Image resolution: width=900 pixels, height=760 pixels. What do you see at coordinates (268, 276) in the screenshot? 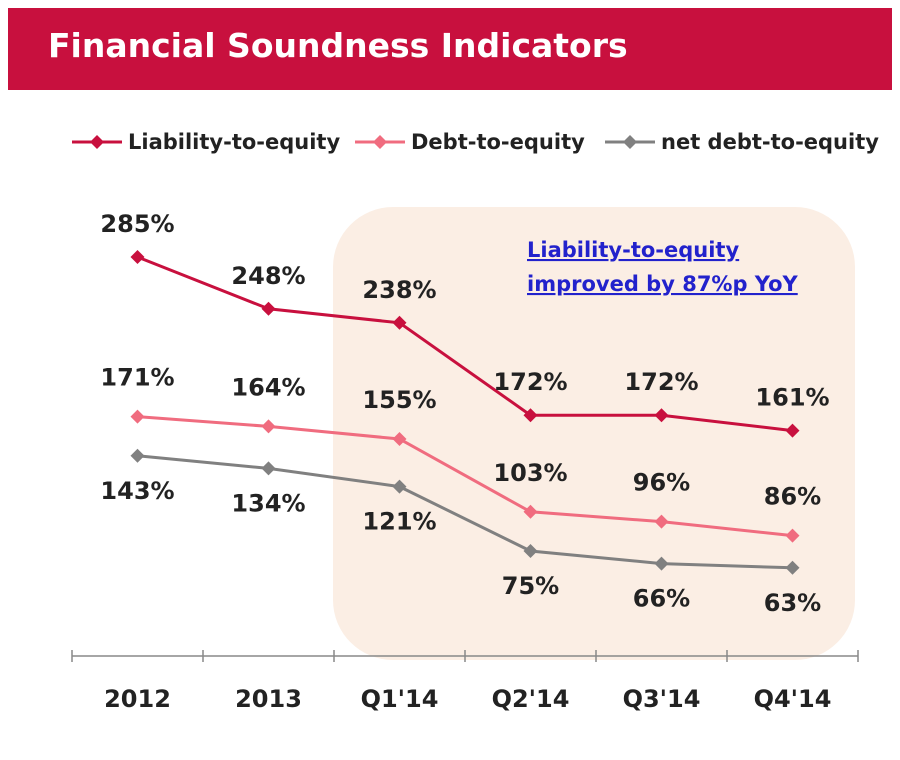
I see `data-label: 248%` at bounding box center [268, 276].